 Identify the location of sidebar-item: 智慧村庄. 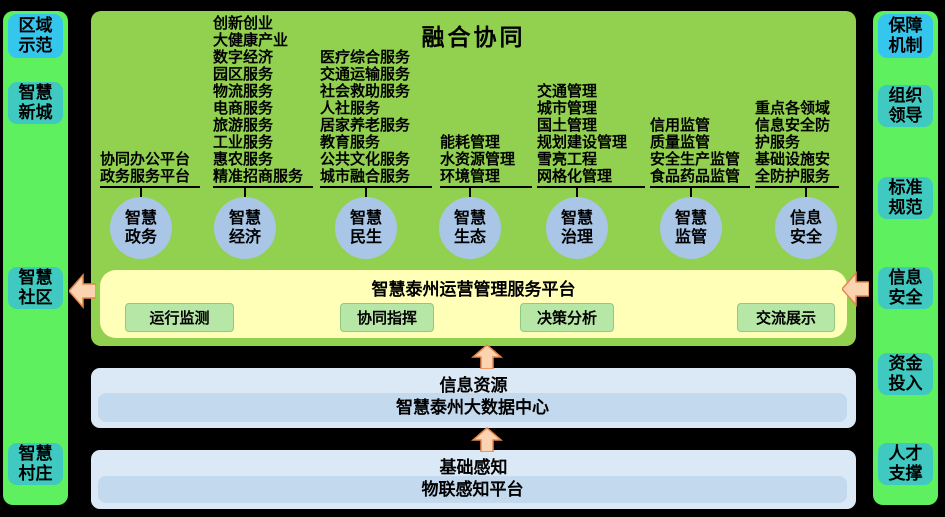
(35, 464).